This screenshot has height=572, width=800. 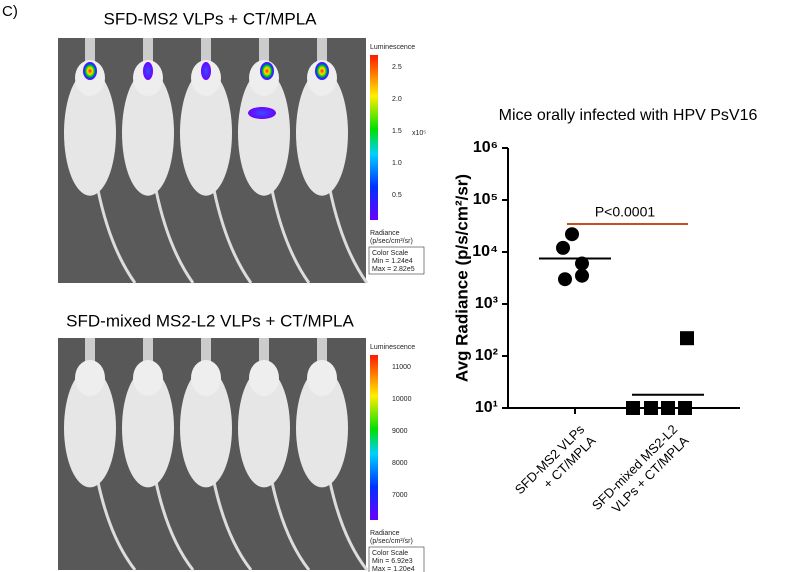 What do you see at coordinates (486, 355) in the screenshot?
I see `y-tick-label: 10²` at bounding box center [486, 355].